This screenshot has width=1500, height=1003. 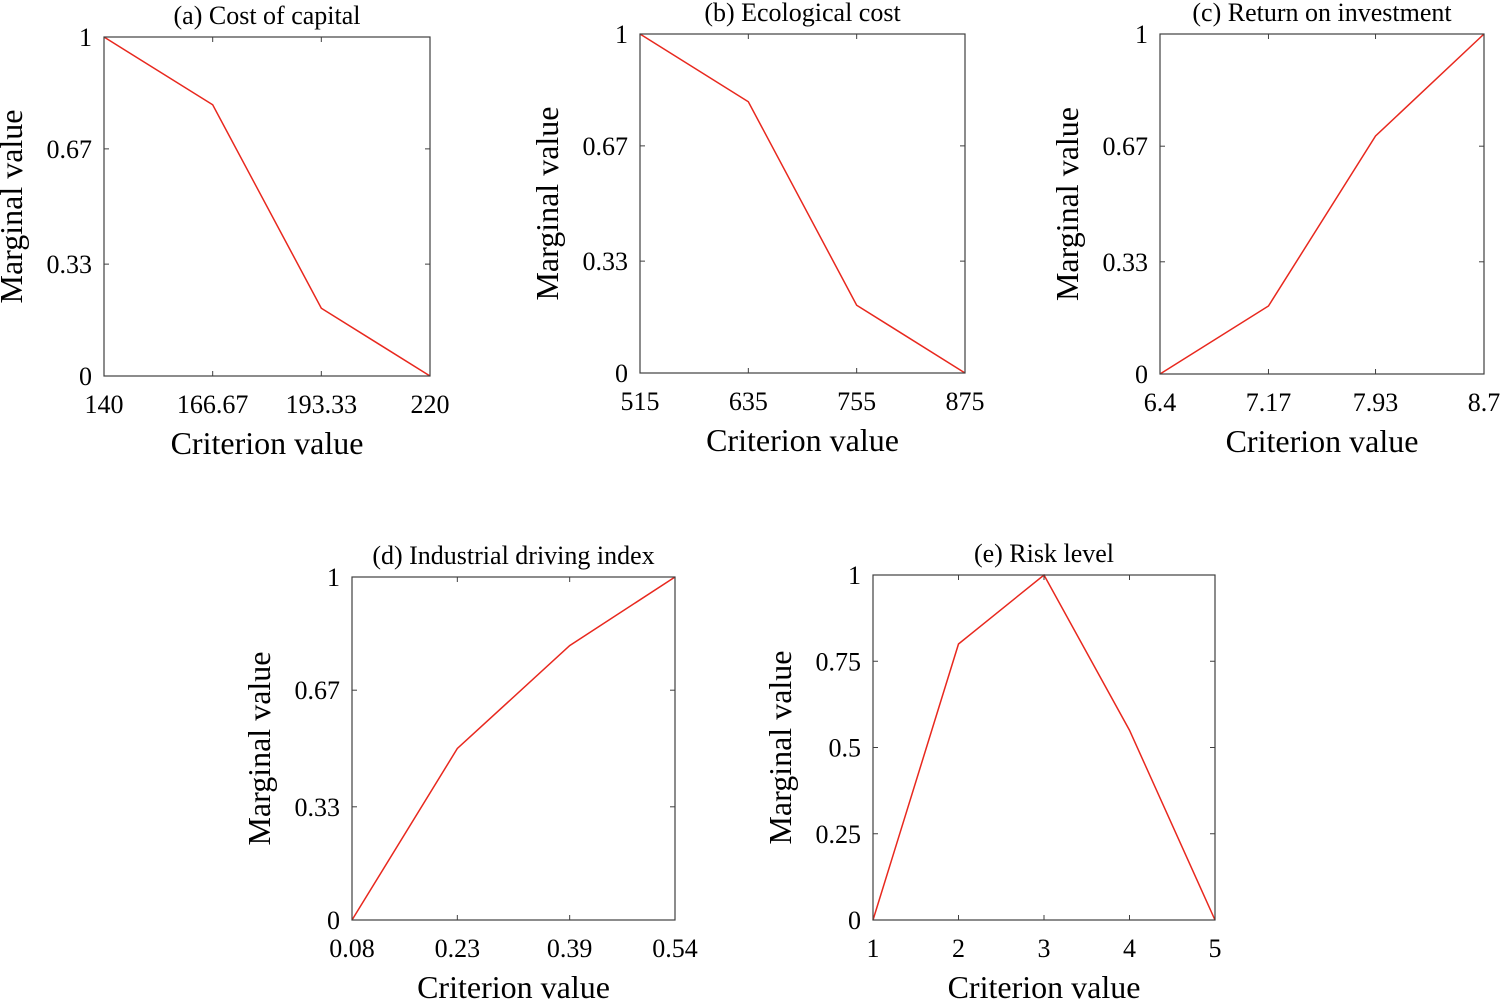 I want to click on x-tick-label: 635, so click(x=748, y=401).